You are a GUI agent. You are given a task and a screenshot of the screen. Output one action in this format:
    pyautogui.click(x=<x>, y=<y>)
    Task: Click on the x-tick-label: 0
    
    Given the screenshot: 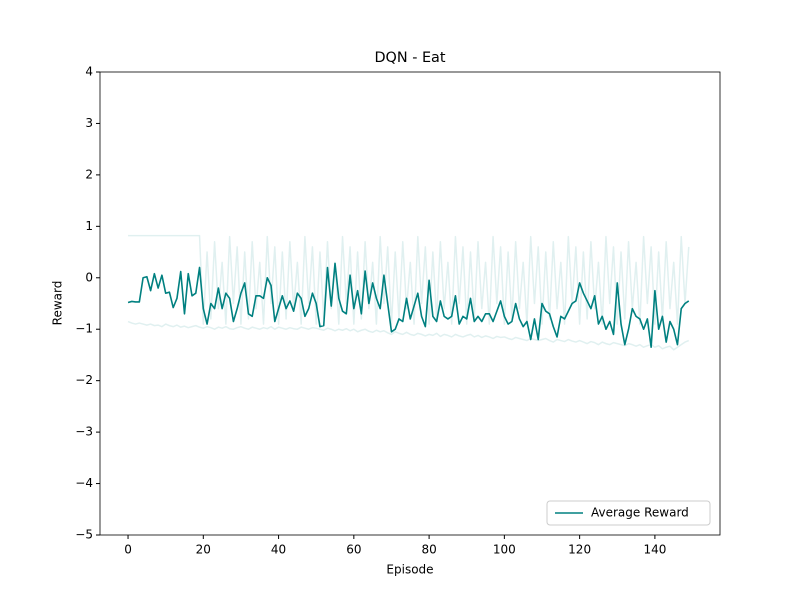 What is the action you would take?
    pyautogui.click(x=128, y=550)
    